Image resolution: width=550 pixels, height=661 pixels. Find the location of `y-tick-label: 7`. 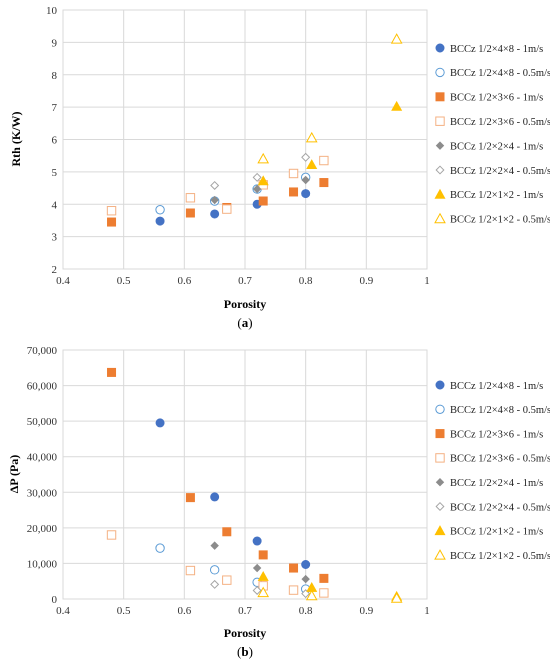

y-tick-label: 7 is located at coordinates (55, 108).